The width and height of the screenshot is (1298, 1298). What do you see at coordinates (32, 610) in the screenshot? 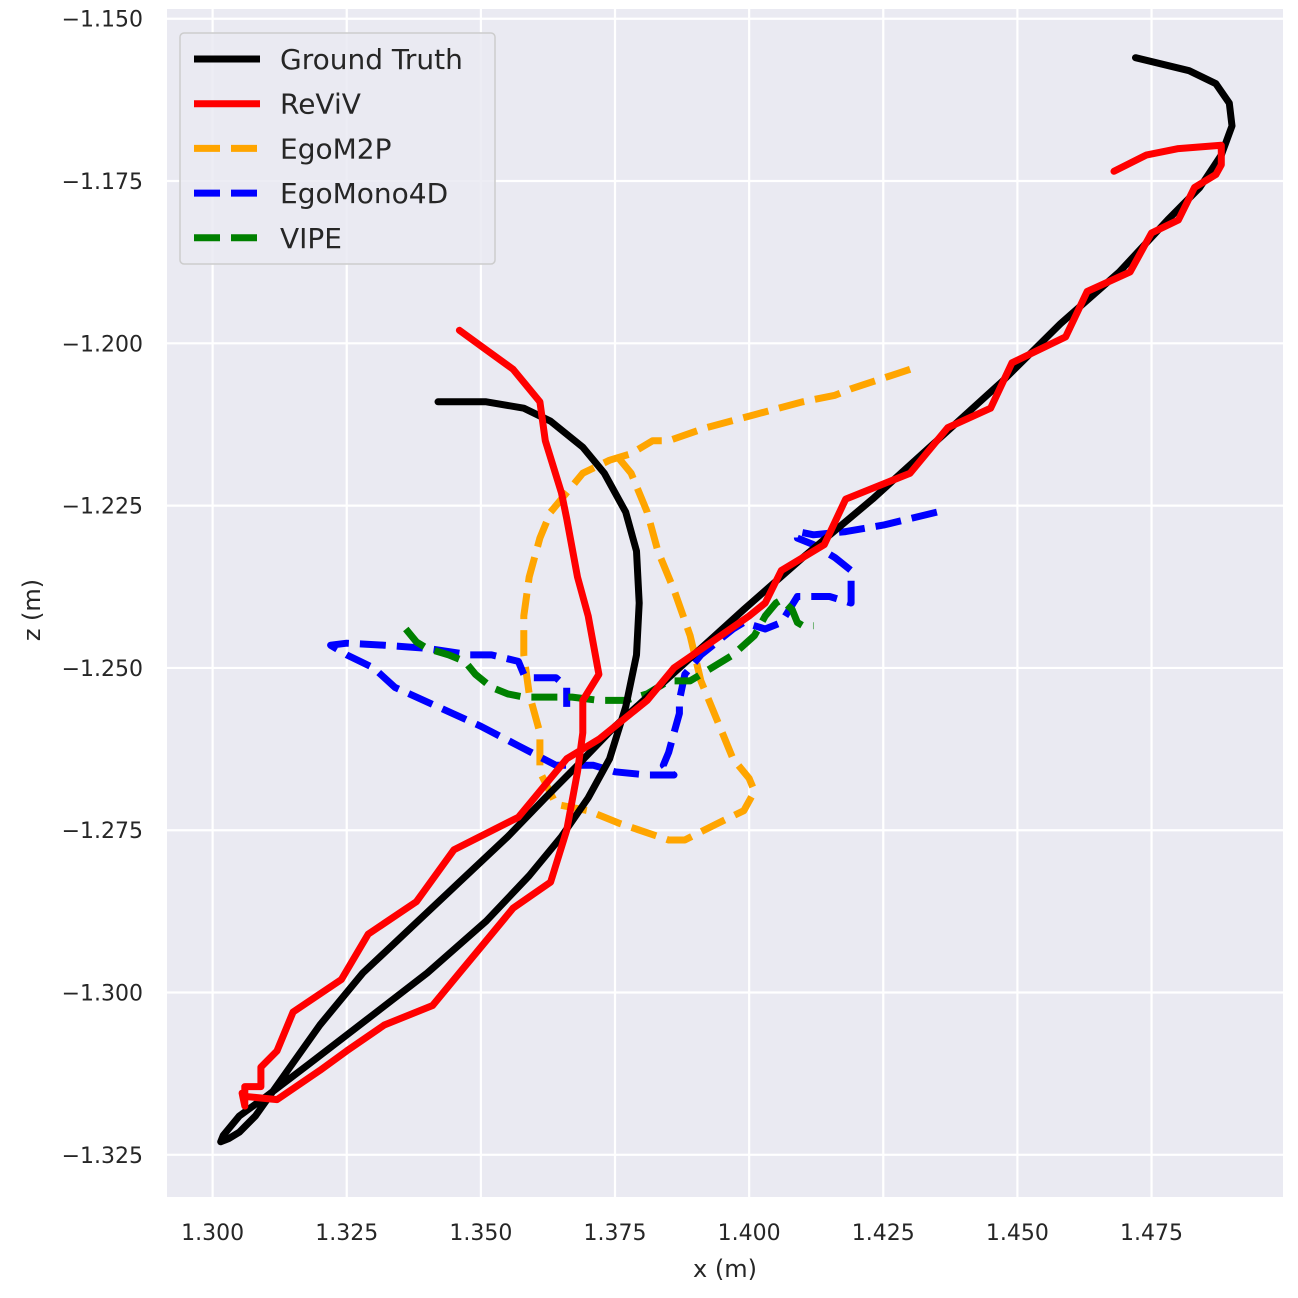
I see `y-axis-label: z (m)` at bounding box center [32, 610].